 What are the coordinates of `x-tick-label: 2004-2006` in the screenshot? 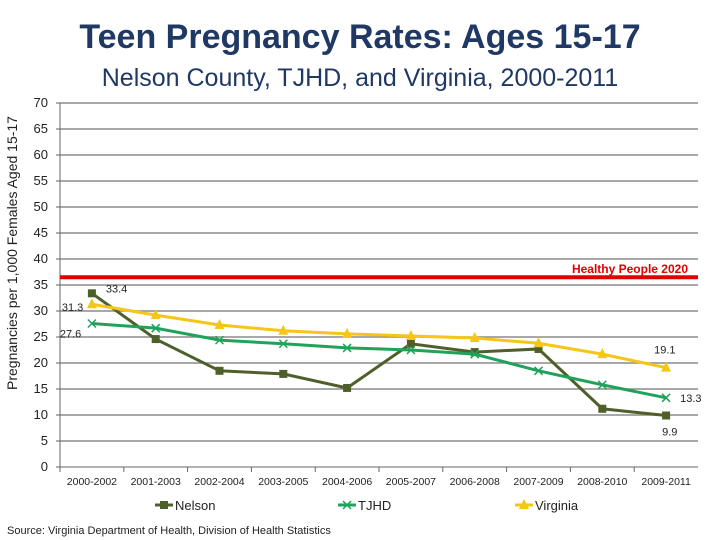 It's located at (347, 482).